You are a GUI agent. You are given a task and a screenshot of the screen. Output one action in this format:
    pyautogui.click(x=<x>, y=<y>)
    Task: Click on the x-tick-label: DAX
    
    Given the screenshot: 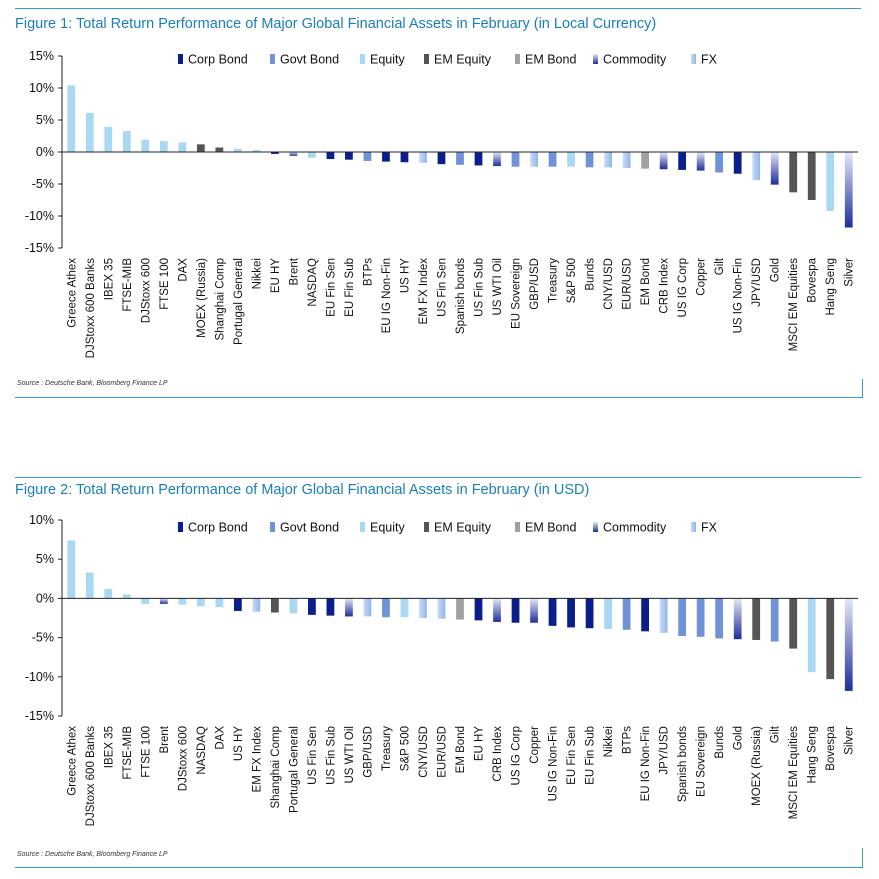 What is the action you would take?
    pyautogui.click(x=220, y=738)
    